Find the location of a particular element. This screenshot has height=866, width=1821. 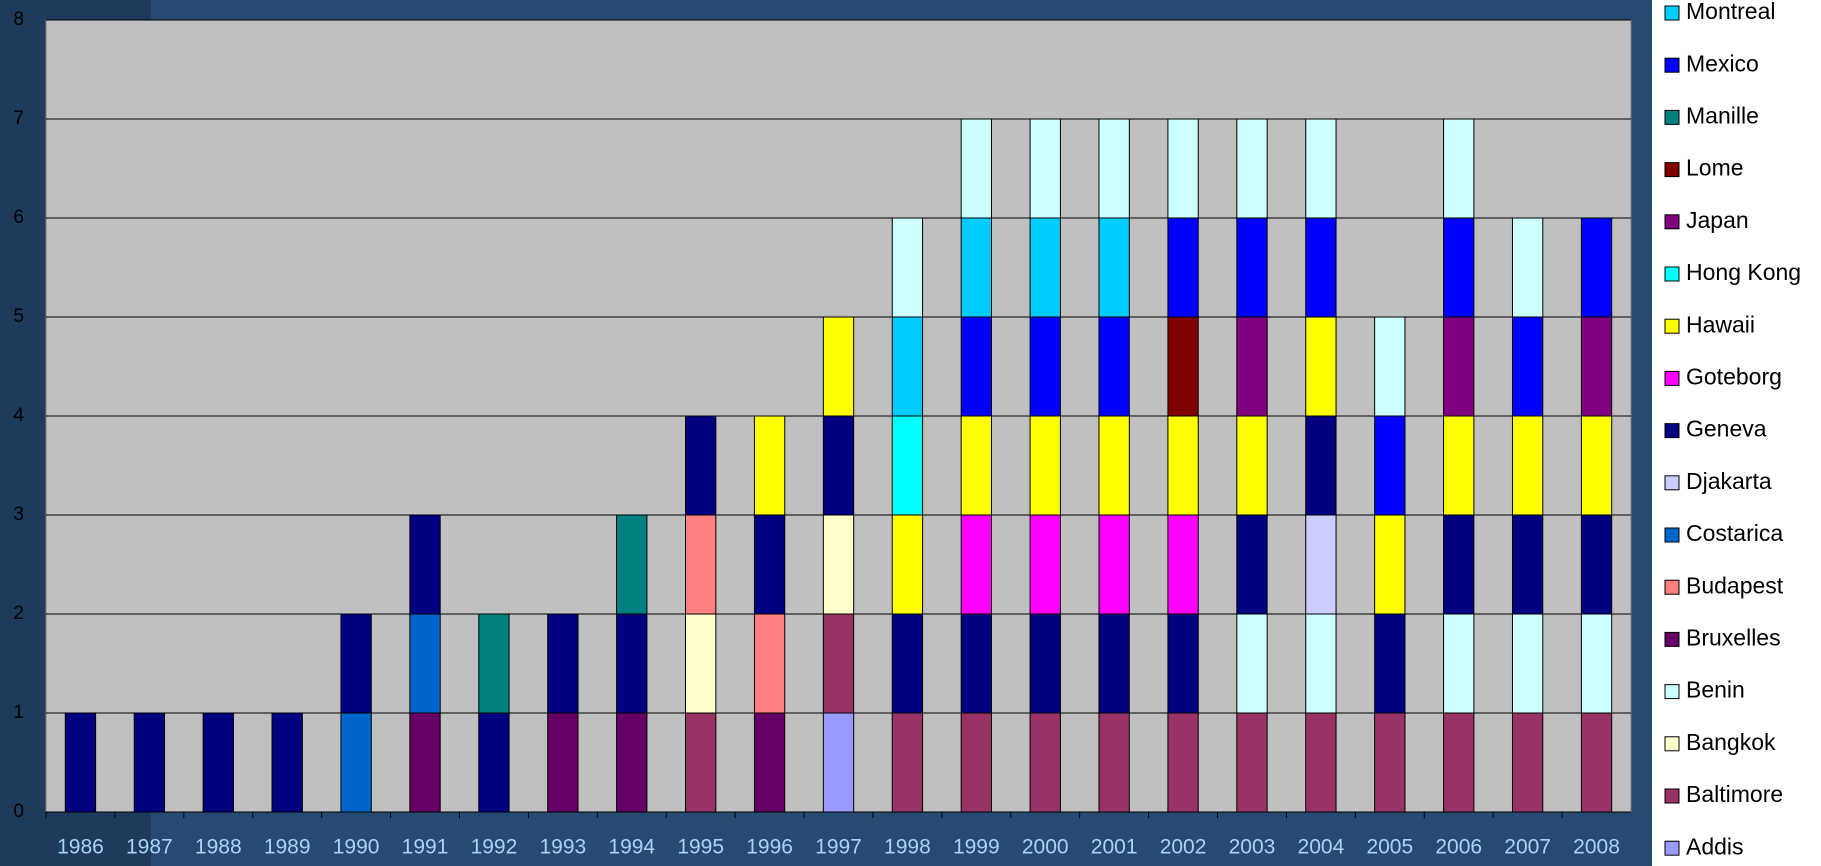

legend-label: Benin is located at coordinates (1715, 690).